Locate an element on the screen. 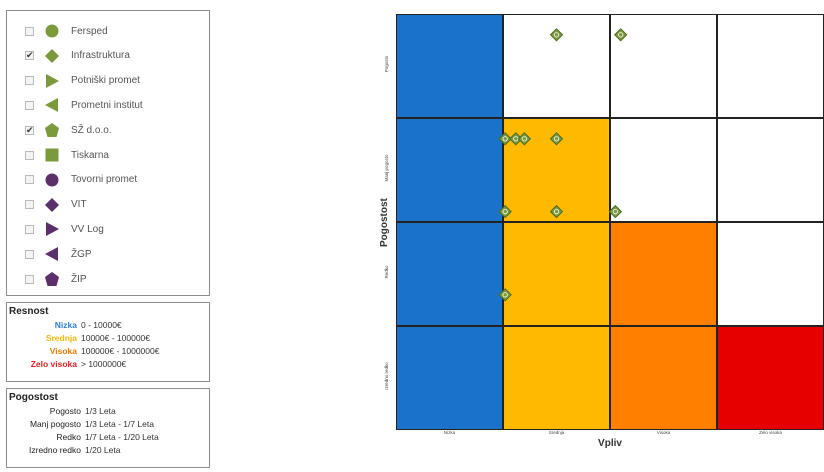  y-tick-label: Manj pogosto is located at coordinates (386, 168).